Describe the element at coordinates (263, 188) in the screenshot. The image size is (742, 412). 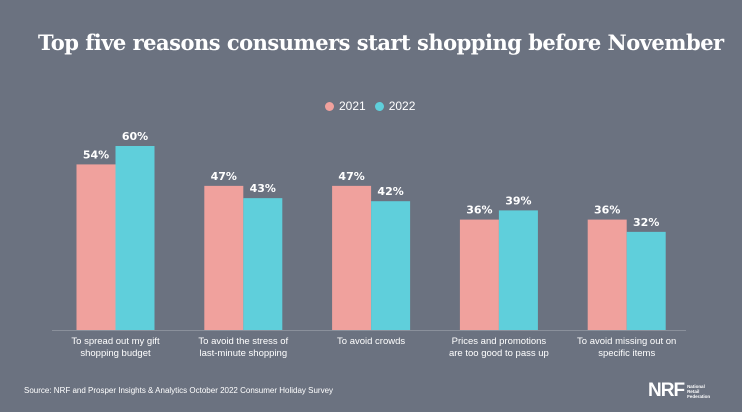
I see `data-label: 43%` at that location.